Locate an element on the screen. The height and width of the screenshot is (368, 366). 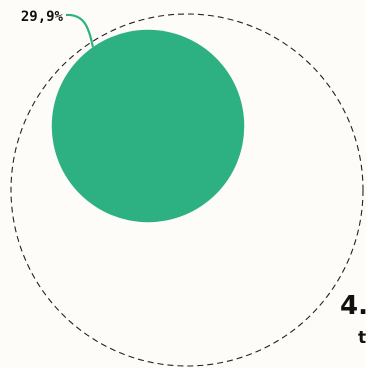
total-value-label: 4. is located at coordinates (353, 306).